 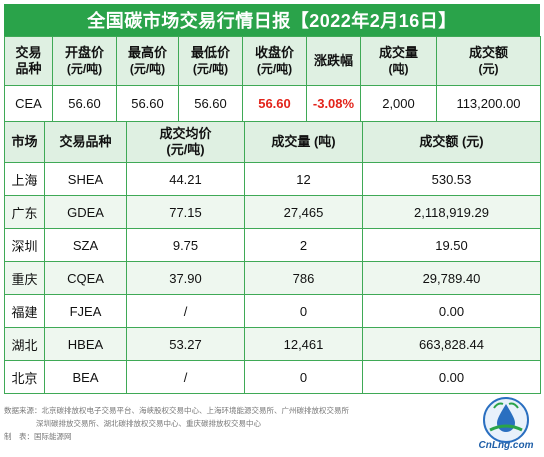 What do you see at coordinates (185, 278) in the screenshot?
I see `cell-avg-price: 37.90` at bounding box center [185, 278].